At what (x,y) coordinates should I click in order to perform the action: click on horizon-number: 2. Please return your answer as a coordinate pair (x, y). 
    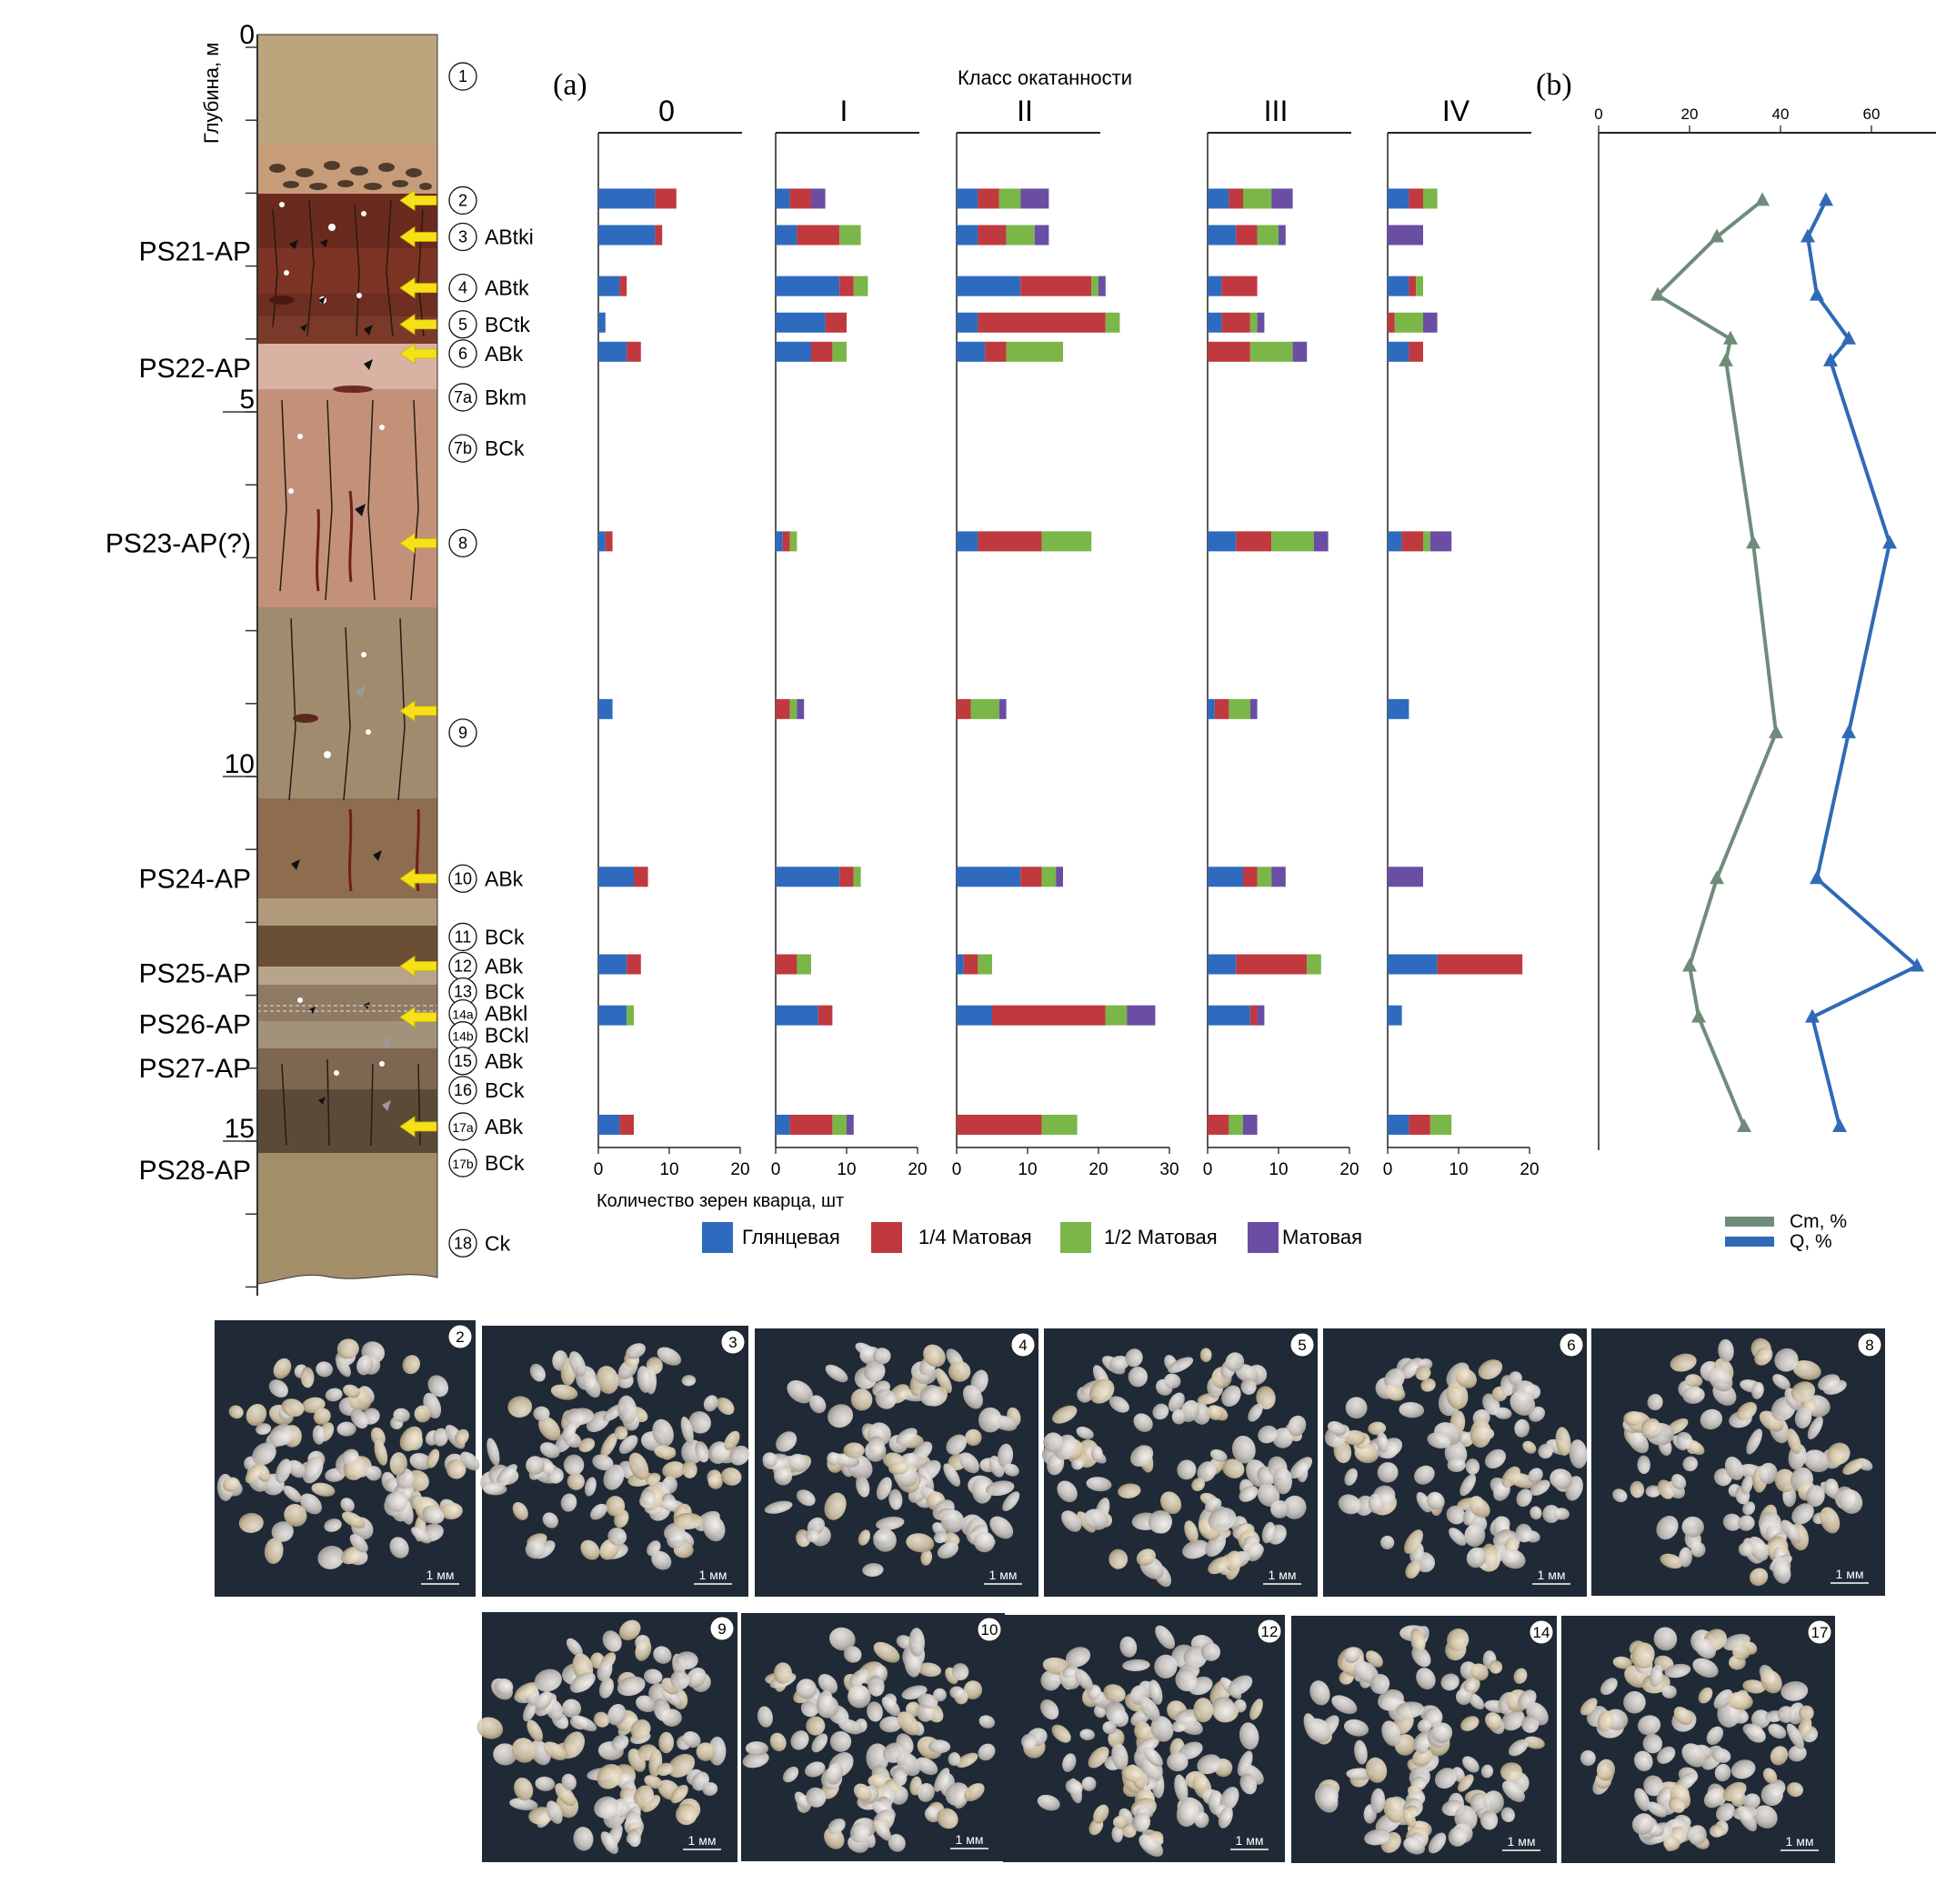
    Looking at the image, I should click on (462, 200).